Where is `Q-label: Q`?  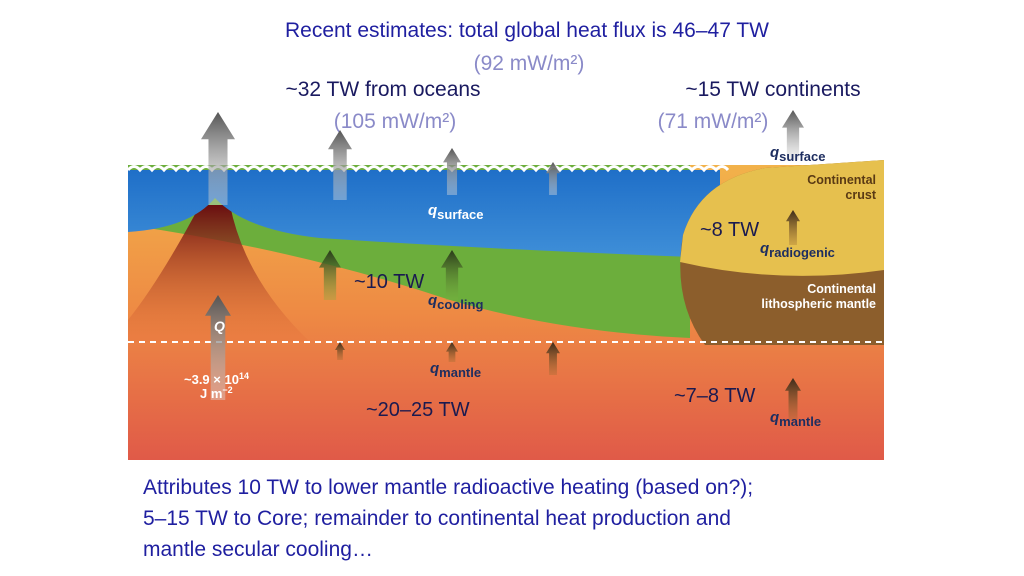
Q-label: Q is located at coordinates (219, 326).